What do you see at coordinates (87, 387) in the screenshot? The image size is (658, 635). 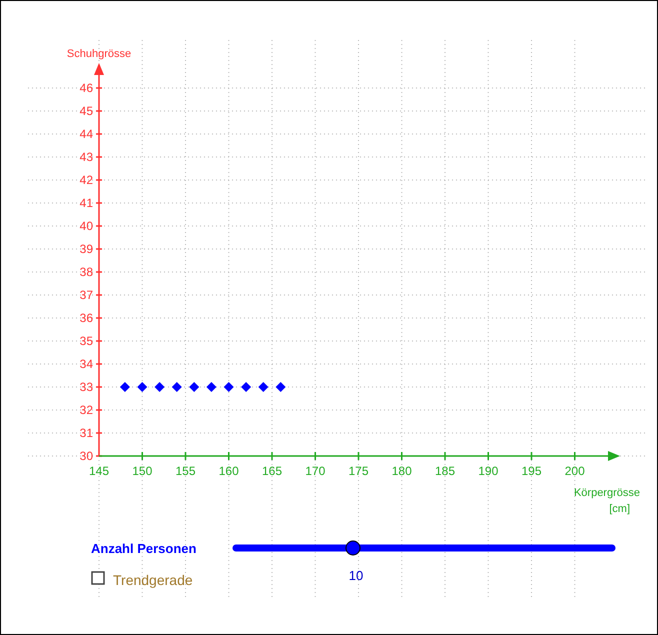 I see `y-tick-label: 33` at bounding box center [87, 387].